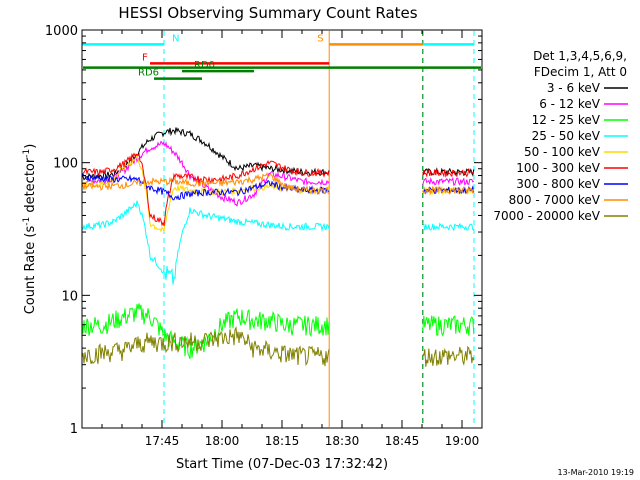 Image resolution: width=640 pixels, height=480 pixels. I want to click on x-tick-label-5: 19:00, so click(462, 441).